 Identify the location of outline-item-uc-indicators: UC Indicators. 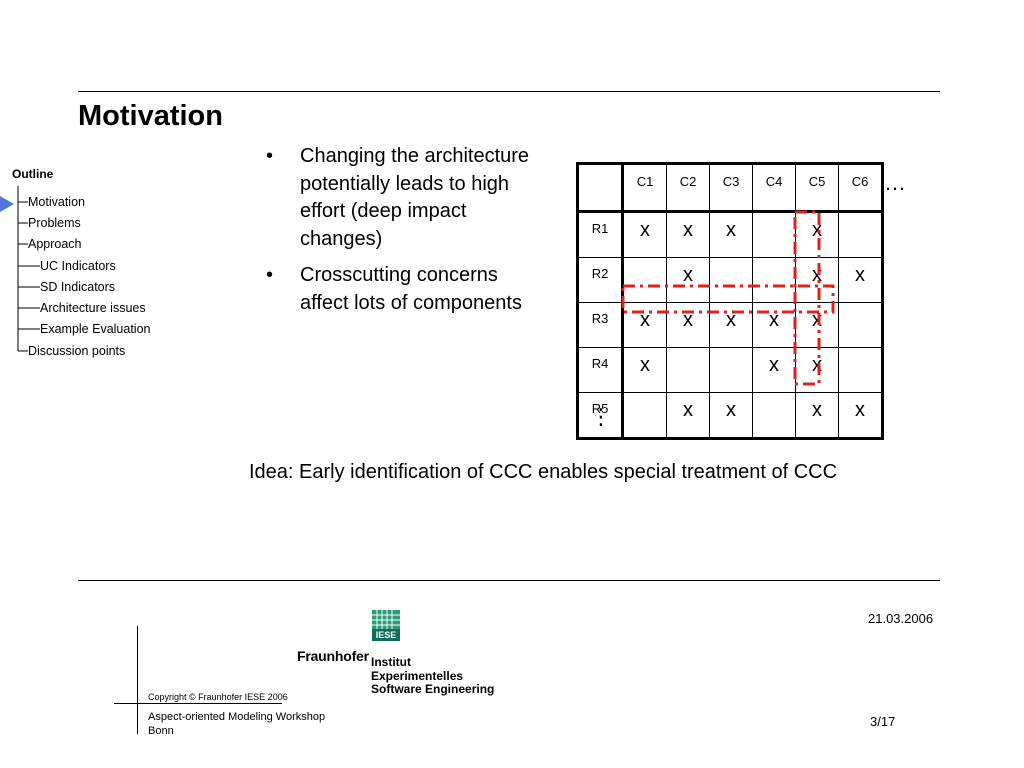
(78, 266).